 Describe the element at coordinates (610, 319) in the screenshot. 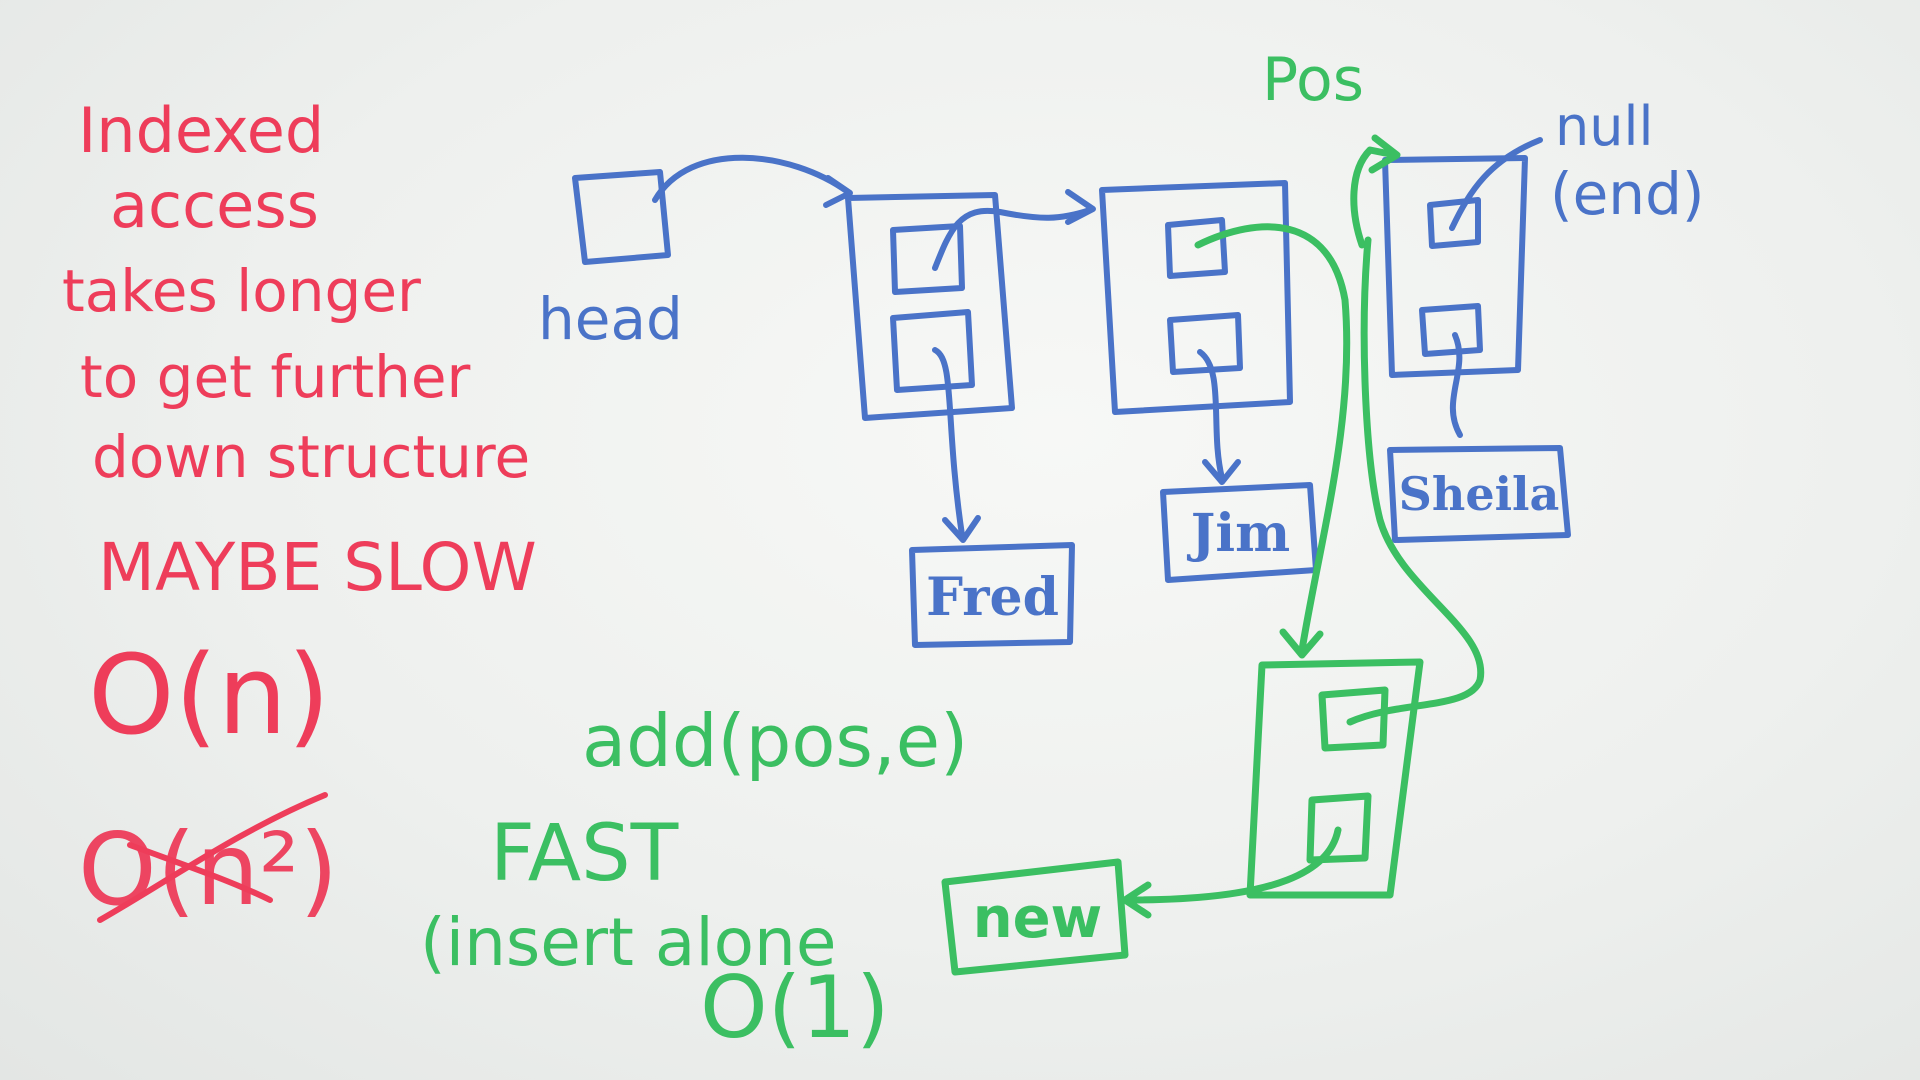

I see `head-label: head` at that location.